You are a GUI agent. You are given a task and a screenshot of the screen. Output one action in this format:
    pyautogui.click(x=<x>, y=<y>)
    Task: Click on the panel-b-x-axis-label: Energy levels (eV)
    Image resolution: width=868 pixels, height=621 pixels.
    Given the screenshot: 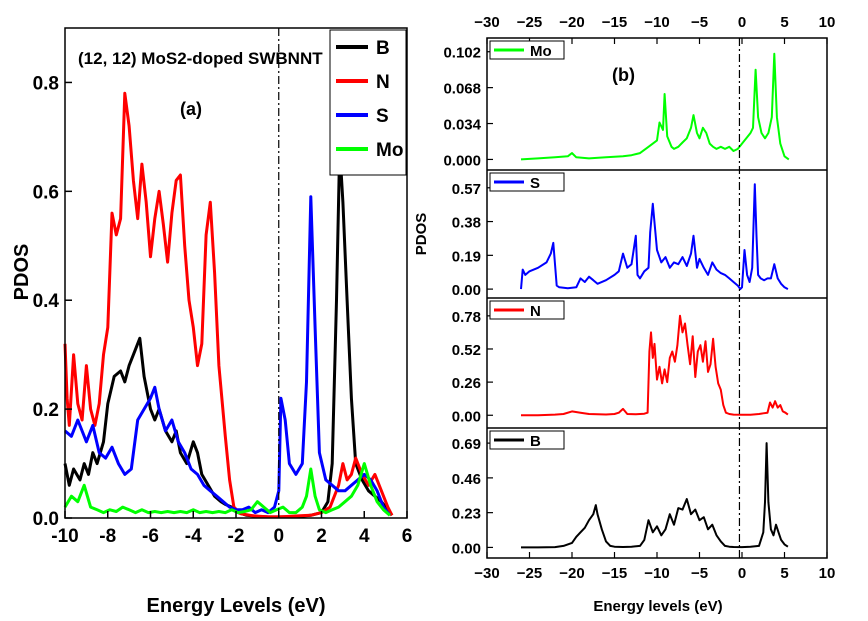 What is the action you would take?
    pyautogui.click(x=657, y=606)
    